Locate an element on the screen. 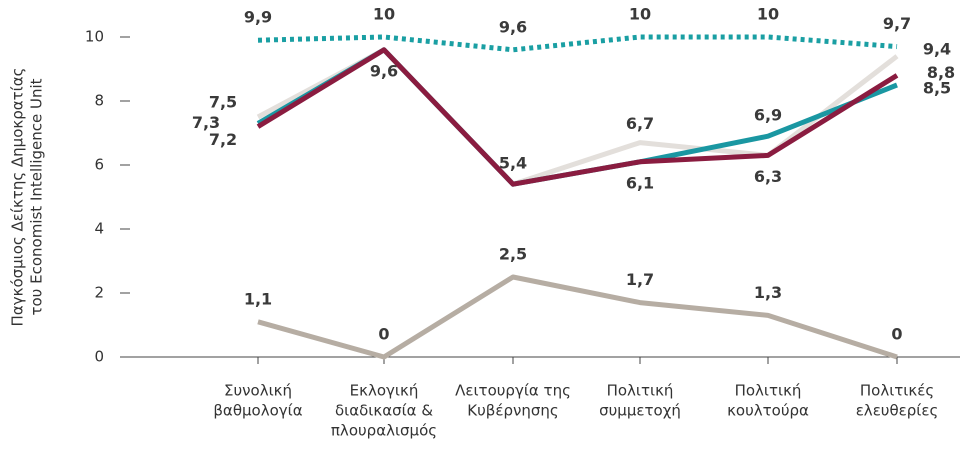  y-tick-label: 0 is located at coordinates (99, 357).